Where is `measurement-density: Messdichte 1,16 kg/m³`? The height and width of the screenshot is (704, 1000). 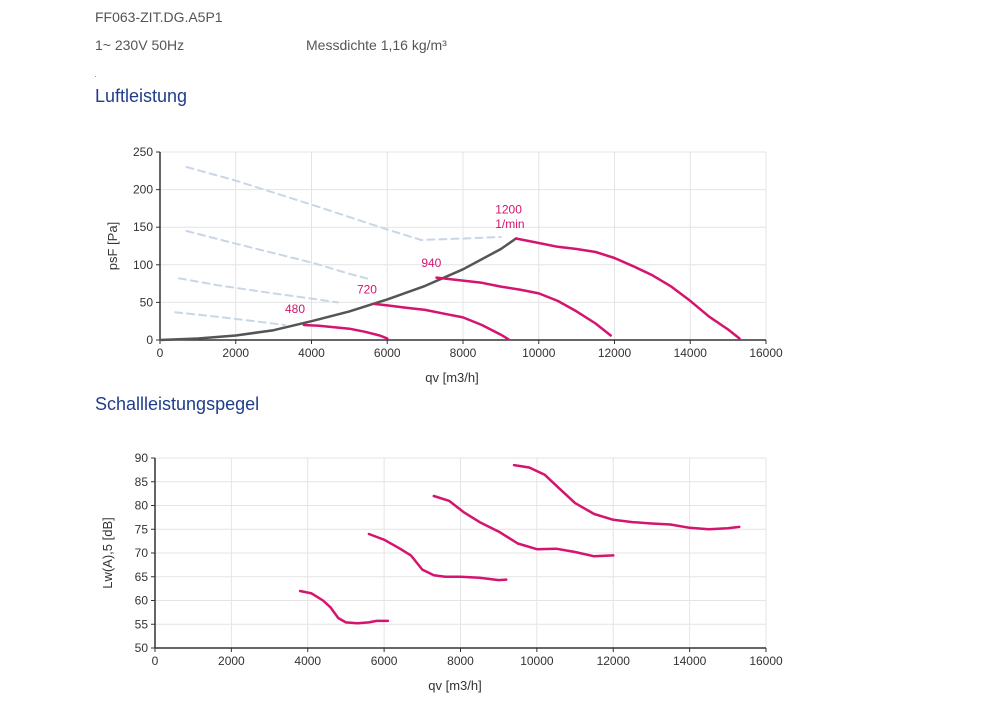 measurement-density: Messdichte 1,16 kg/m³ is located at coordinates (376, 45).